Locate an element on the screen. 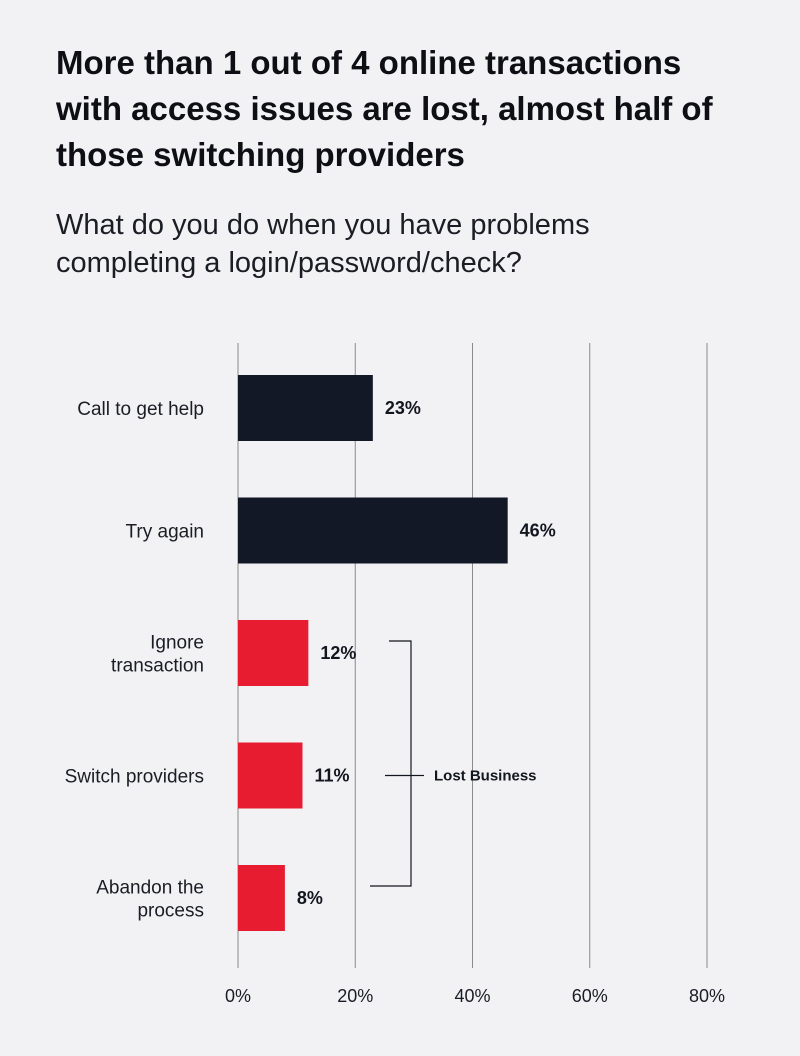 Image resolution: width=800 pixels, height=1056 pixels. category-label: Ignore is located at coordinates (177, 643).